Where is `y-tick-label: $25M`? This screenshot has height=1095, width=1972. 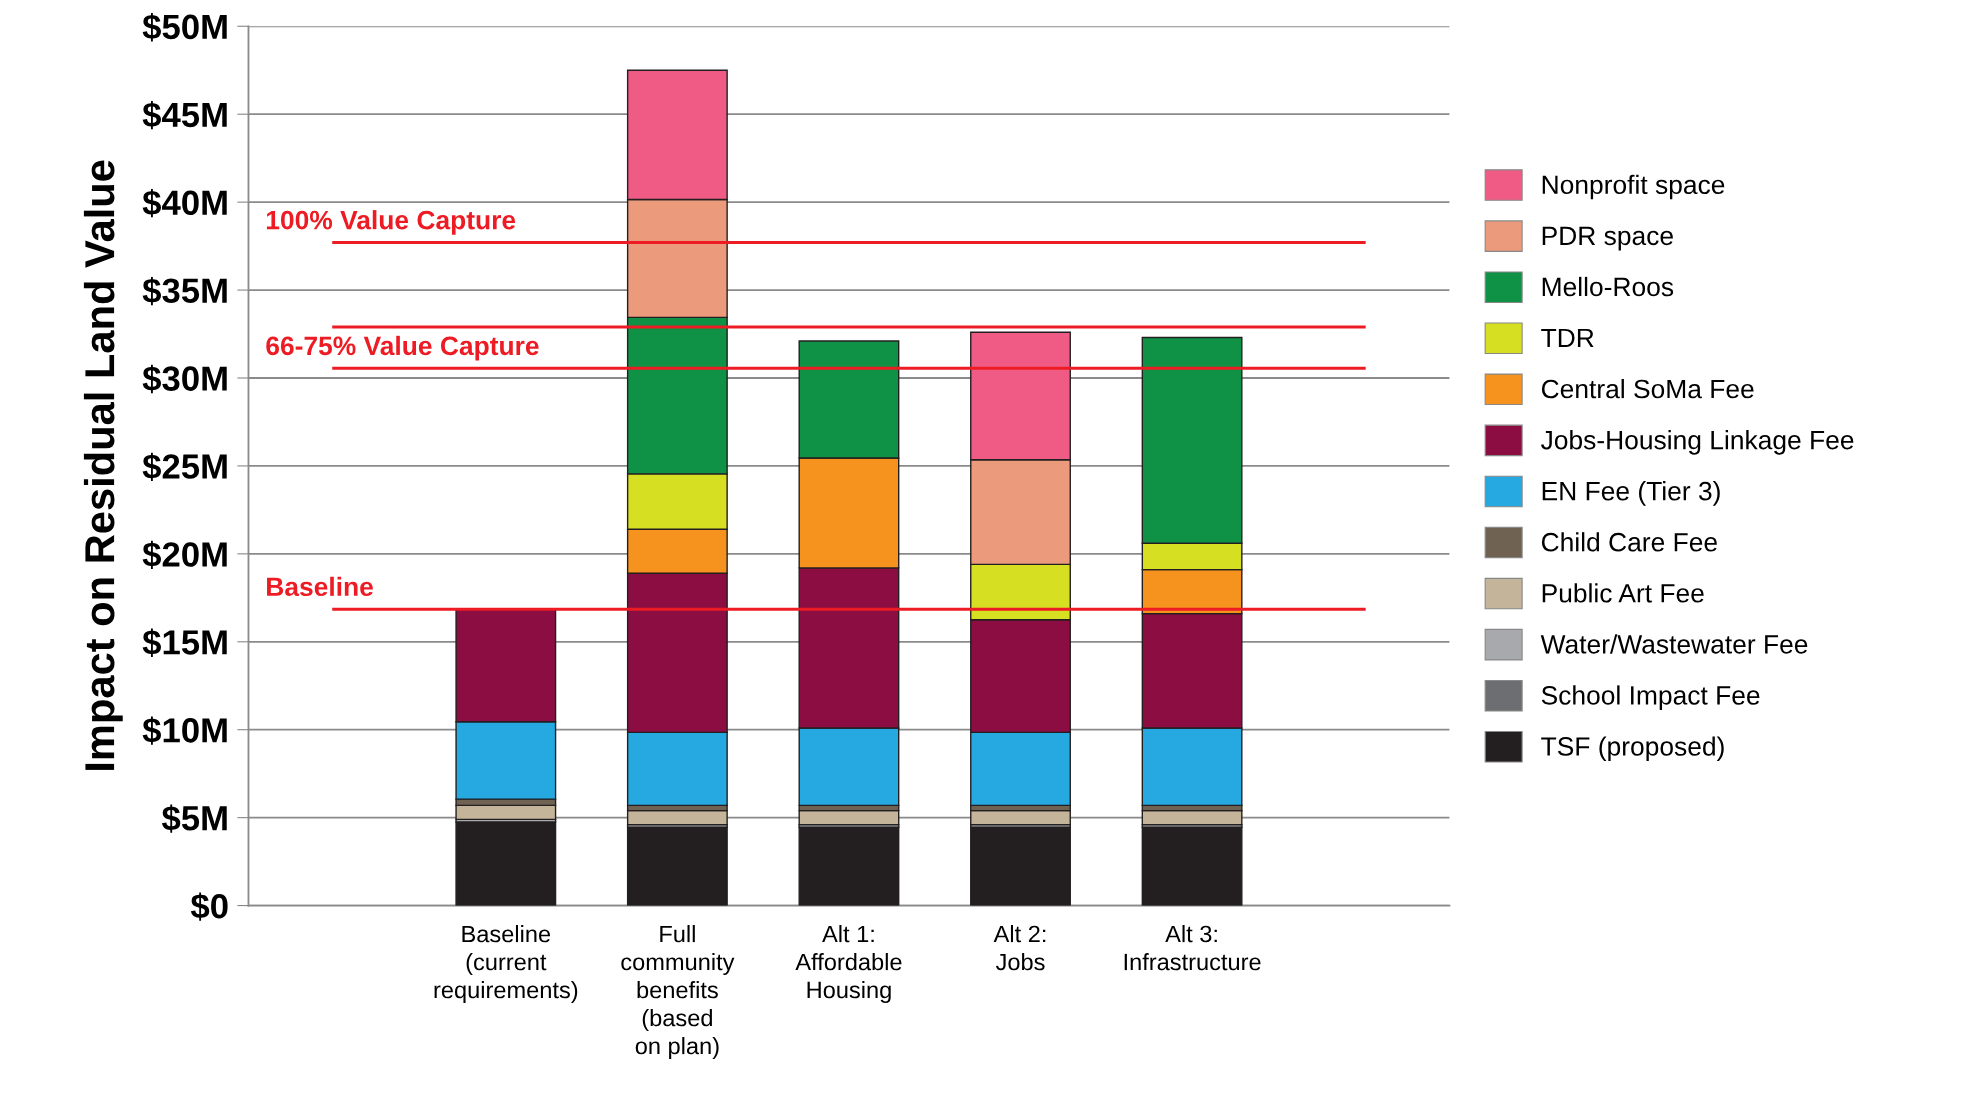
y-tick-label: $25M is located at coordinates (184, 467).